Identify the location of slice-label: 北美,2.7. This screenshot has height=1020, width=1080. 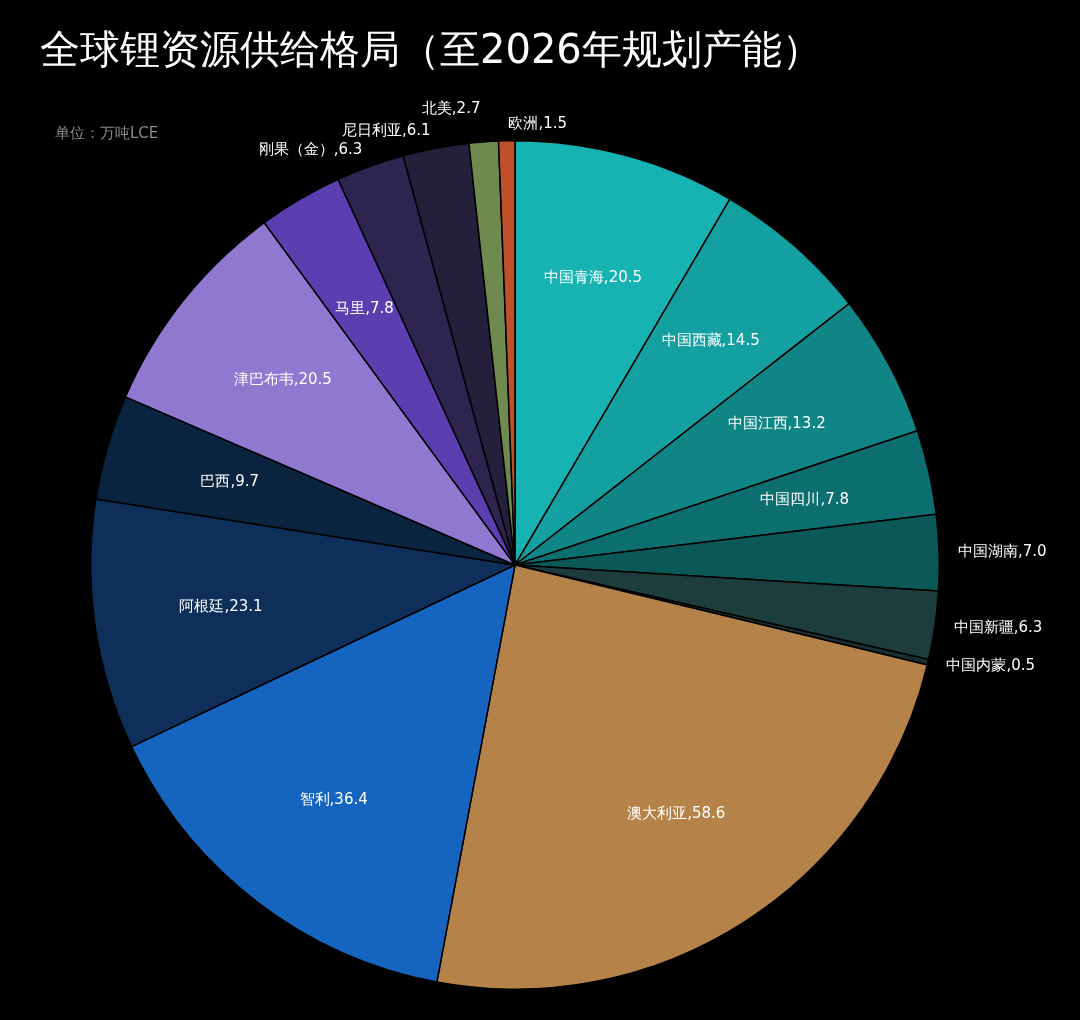
(451, 107).